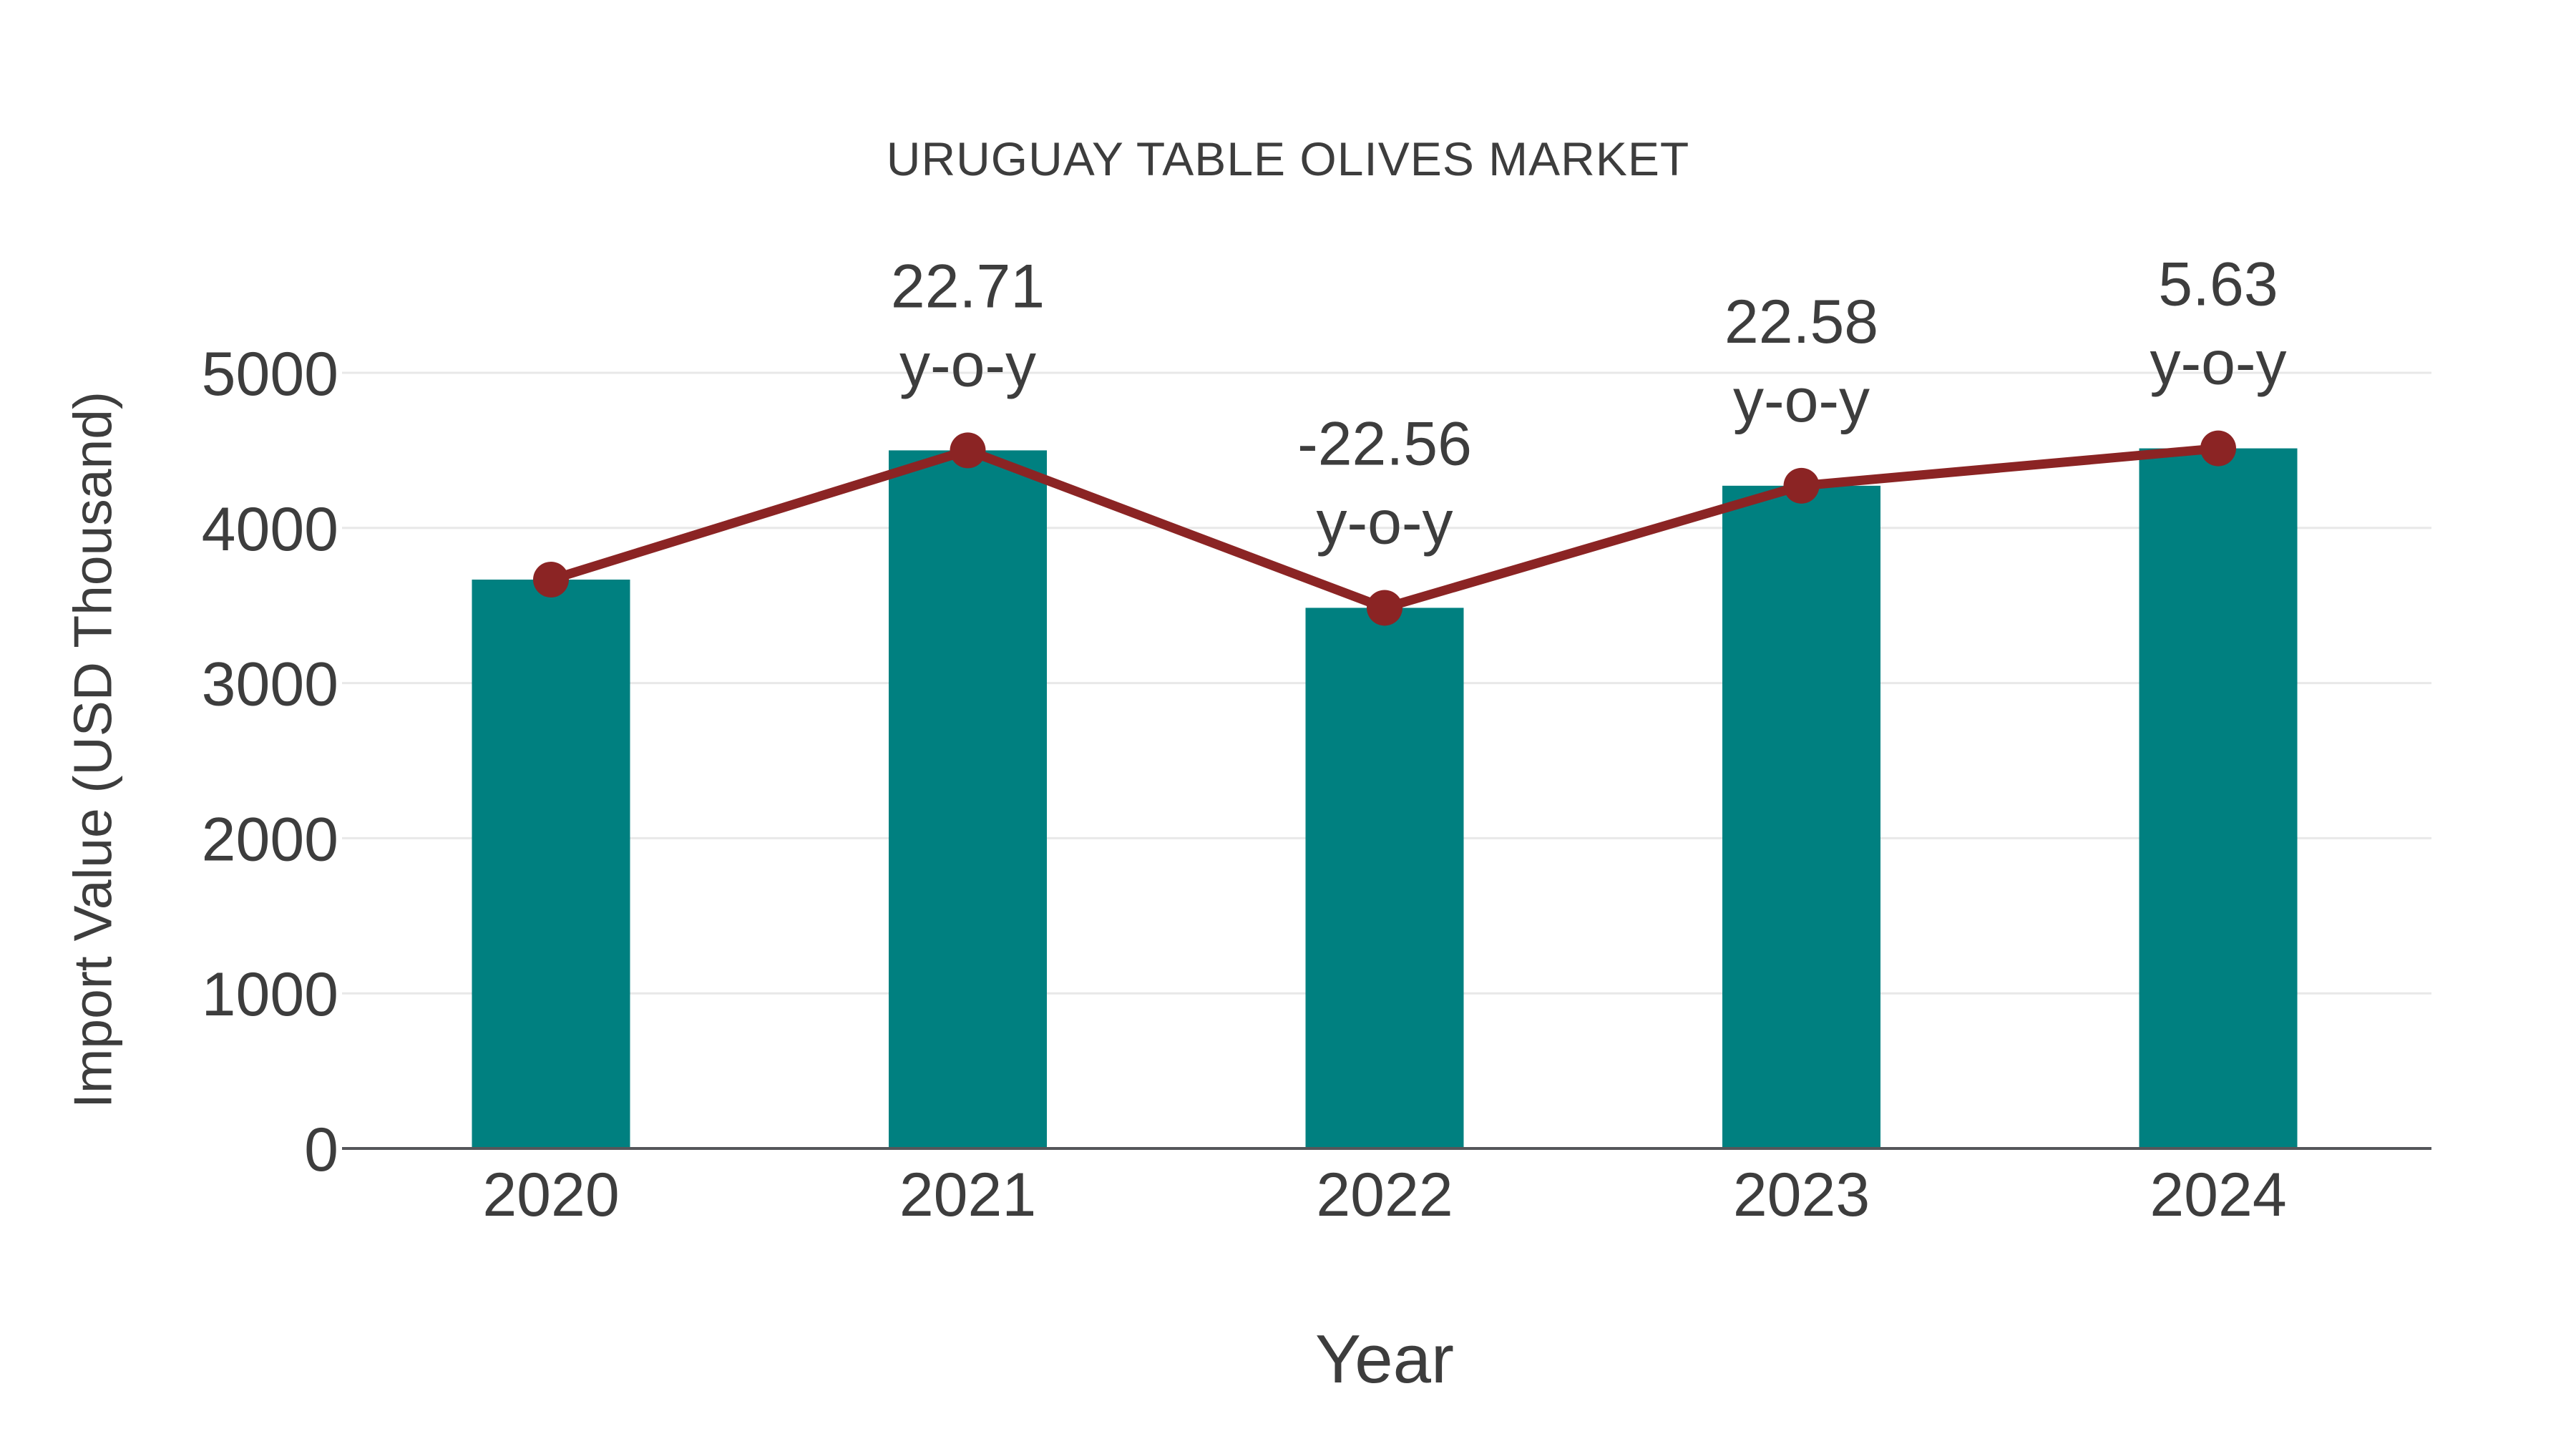 This screenshot has width=2576, height=1449. I want to click on y-tick-1000: 1000, so click(270, 994).